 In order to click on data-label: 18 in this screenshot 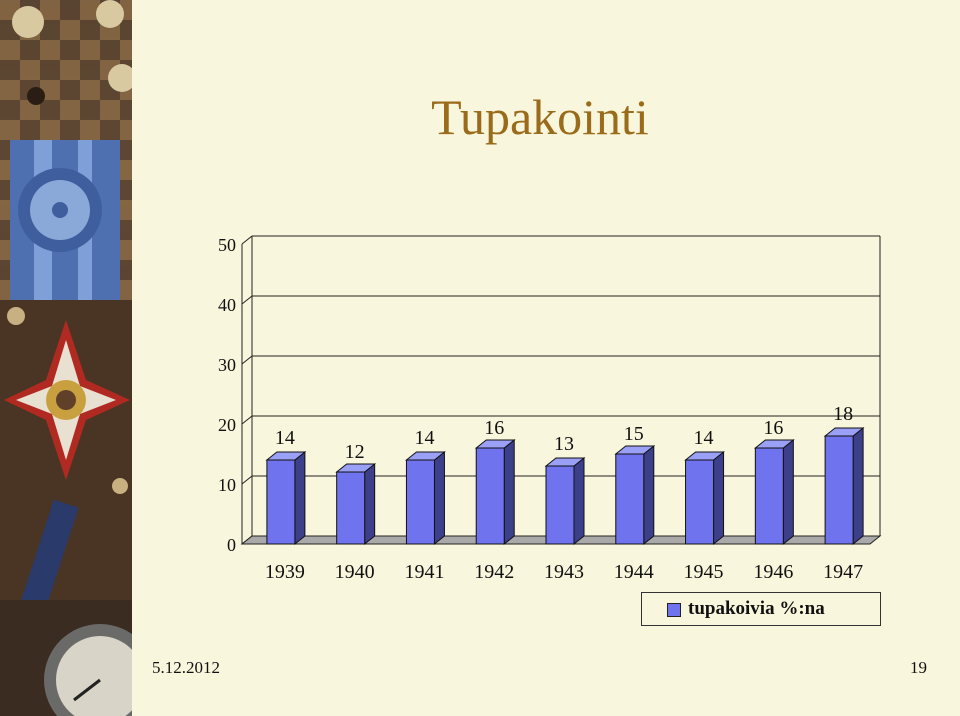, I will do `click(843, 414)`.